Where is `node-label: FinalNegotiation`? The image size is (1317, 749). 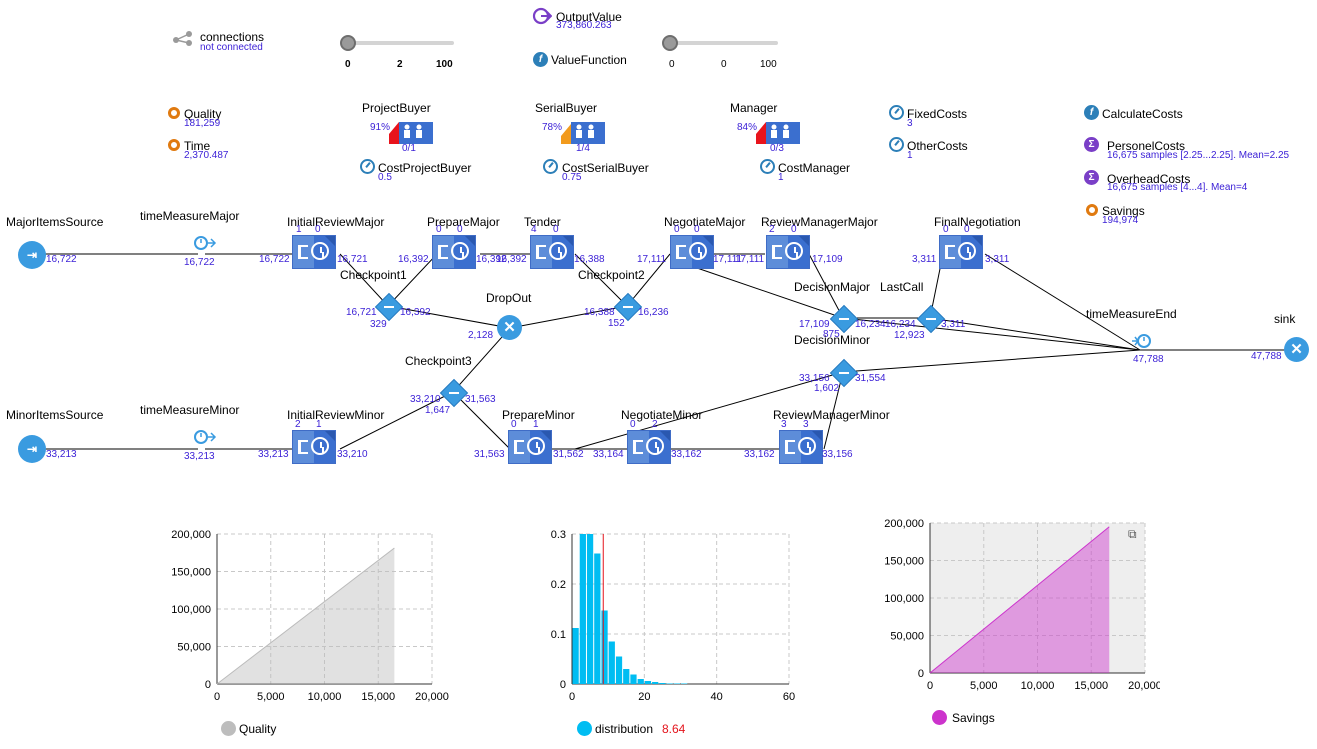 node-label: FinalNegotiation is located at coordinates (977, 222).